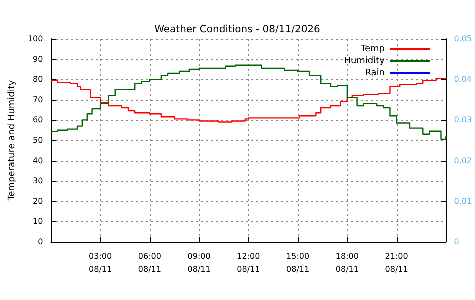 Image resolution: width=475 pixels, height=300 pixels. I want to click on legend-label: Humidity, so click(365, 61).